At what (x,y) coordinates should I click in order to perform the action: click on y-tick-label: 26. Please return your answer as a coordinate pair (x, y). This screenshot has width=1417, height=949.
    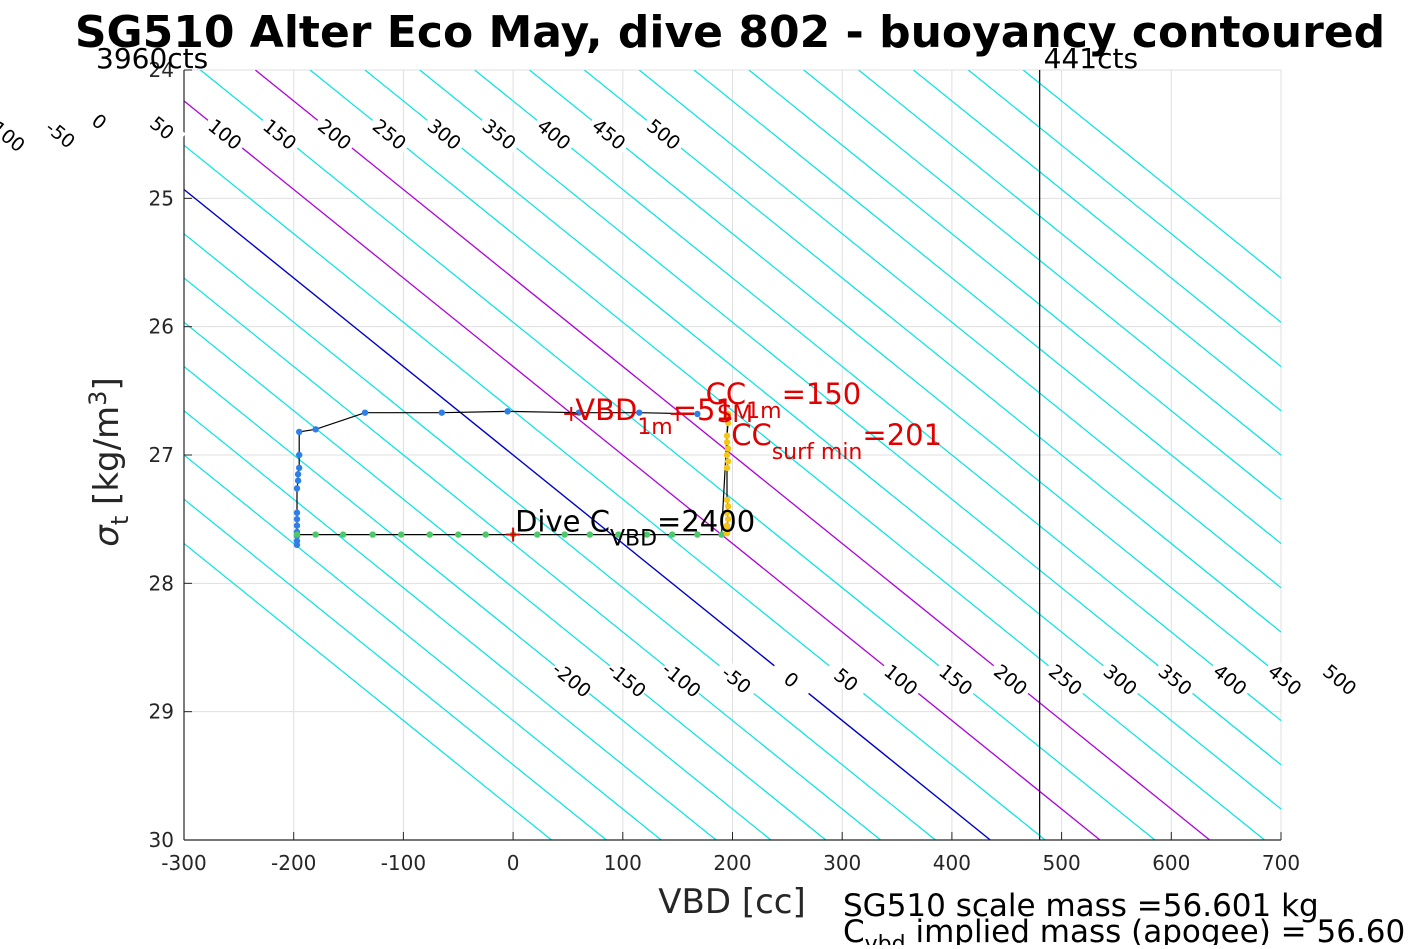
    Looking at the image, I should click on (161, 327).